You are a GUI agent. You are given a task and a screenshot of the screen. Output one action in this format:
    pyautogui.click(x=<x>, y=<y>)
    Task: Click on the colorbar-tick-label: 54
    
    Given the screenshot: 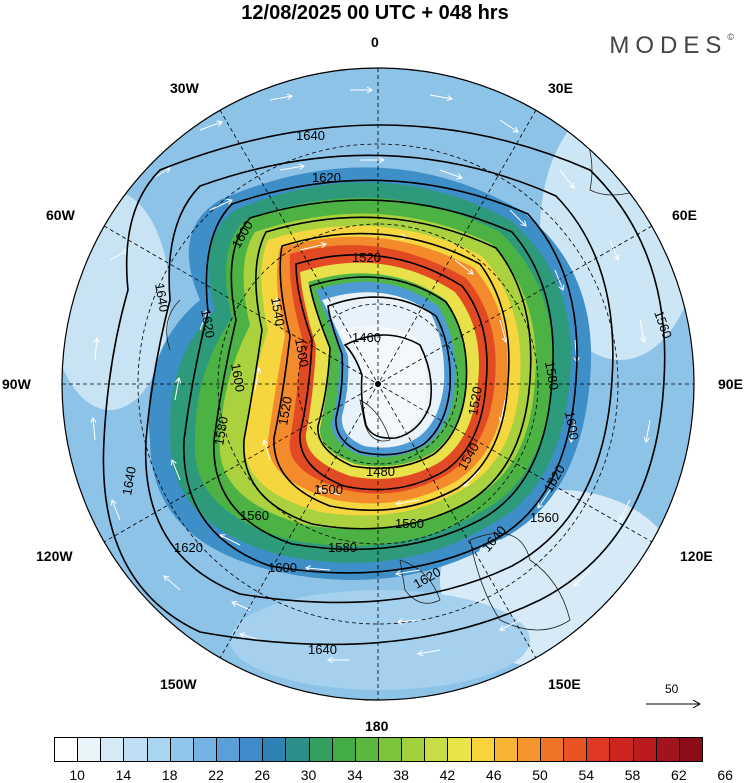 What is the action you would take?
    pyautogui.click(x=586, y=775)
    